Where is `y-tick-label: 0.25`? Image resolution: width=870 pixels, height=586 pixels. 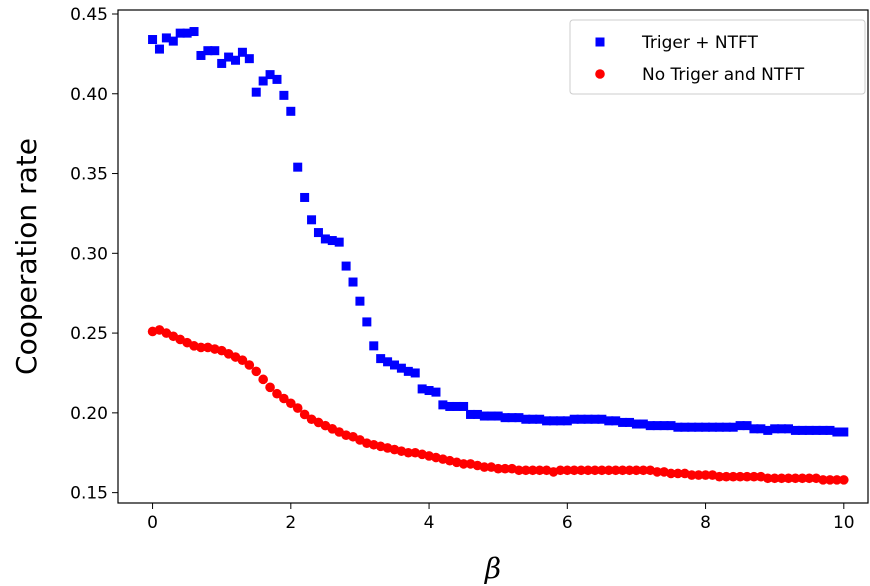
y-tick-label: 0.25 is located at coordinates (89, 334).